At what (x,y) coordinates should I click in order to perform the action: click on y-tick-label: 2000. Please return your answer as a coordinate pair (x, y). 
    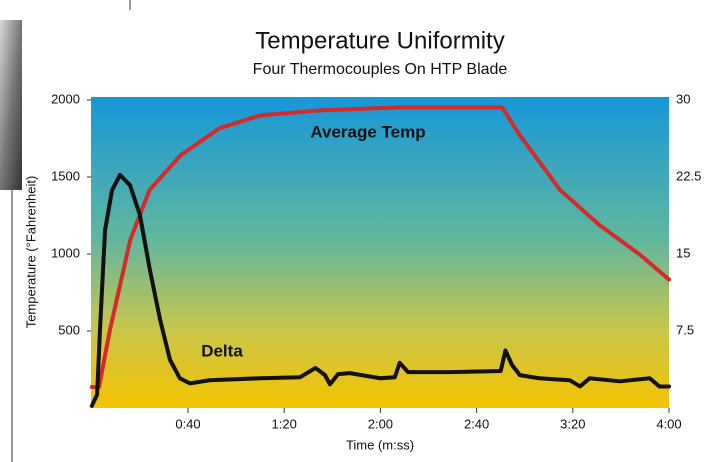
    Looking at the image, I should click on (65, 98).